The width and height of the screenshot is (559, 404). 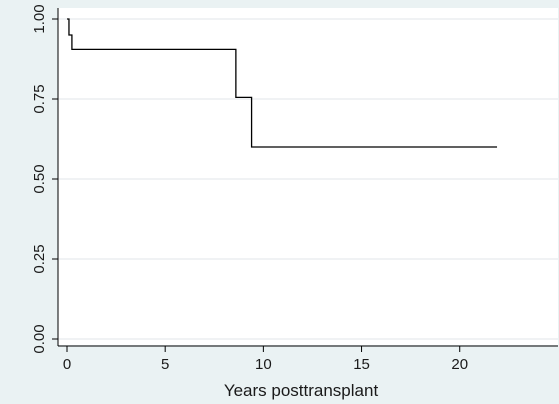 I want to click on x-tick-label-3: 15, so click(x=361, y=364).